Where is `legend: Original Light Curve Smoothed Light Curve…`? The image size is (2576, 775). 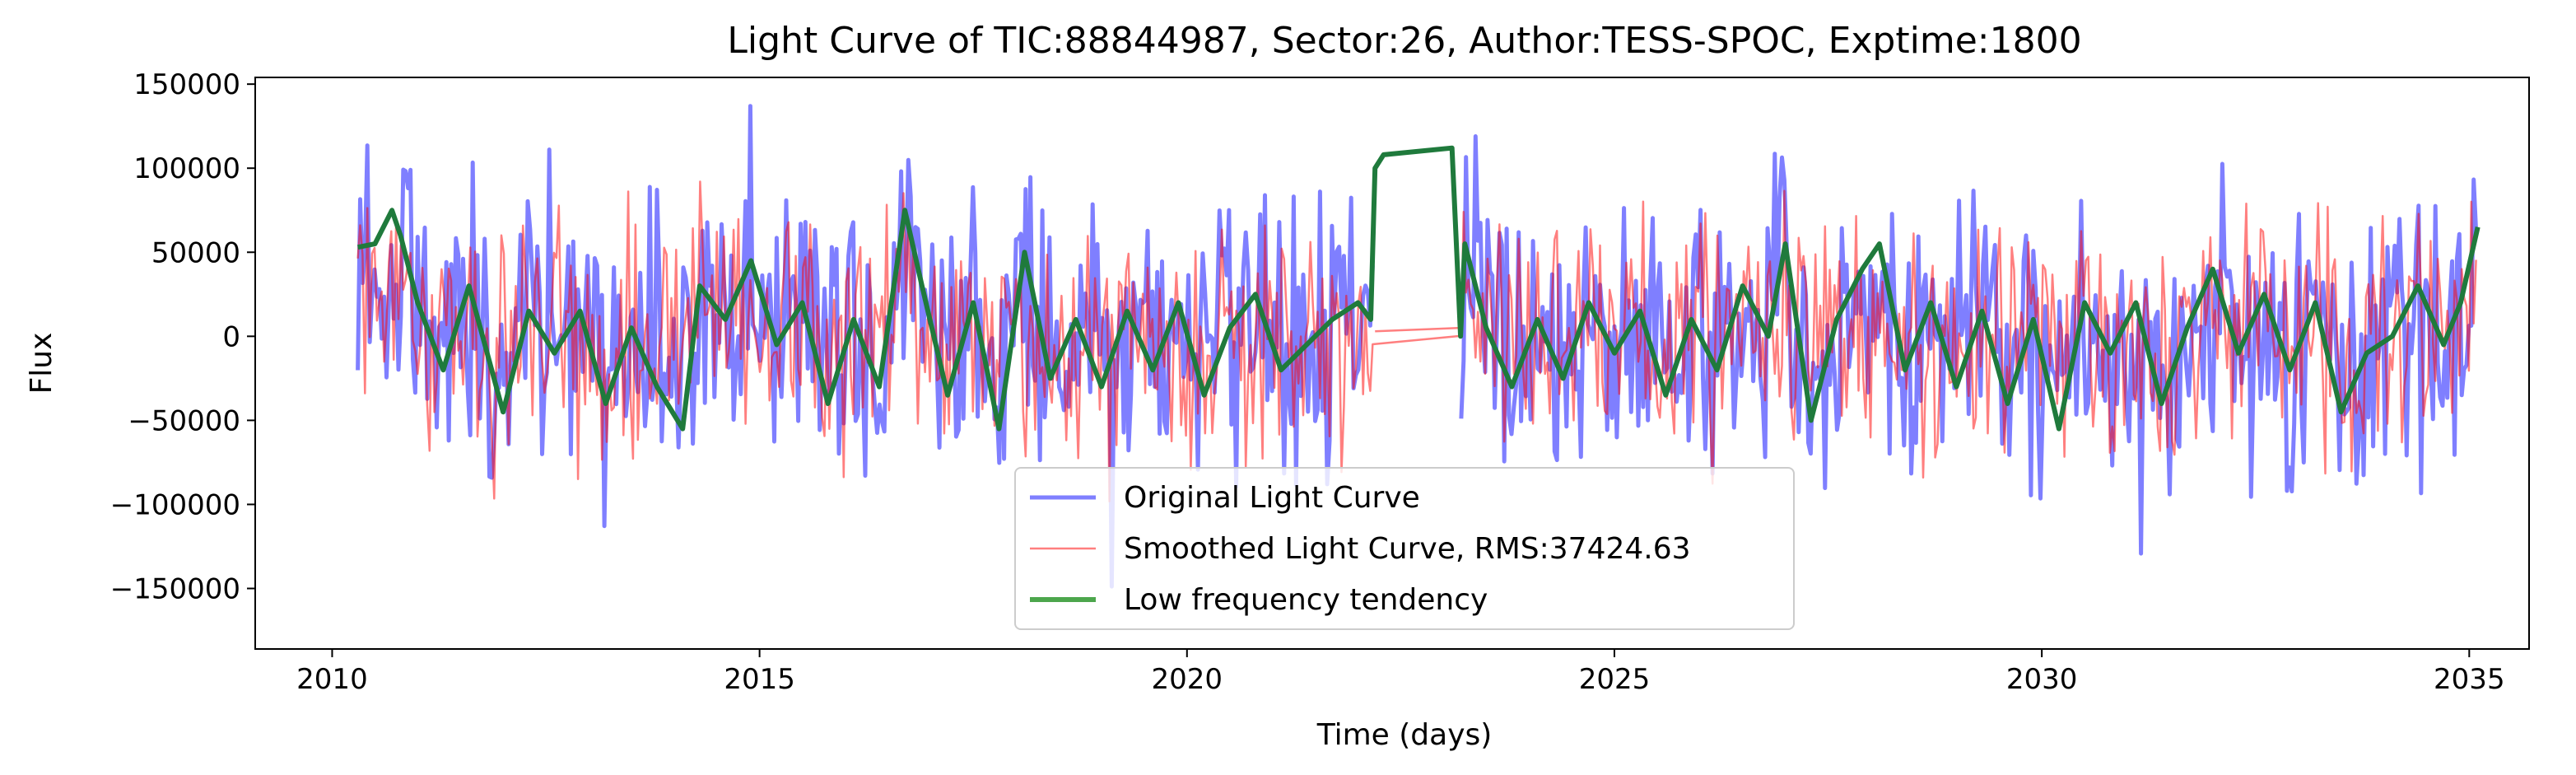
legend: Original Light Curve Smoothed Light Curve… is located at coordinates (1404, 548).